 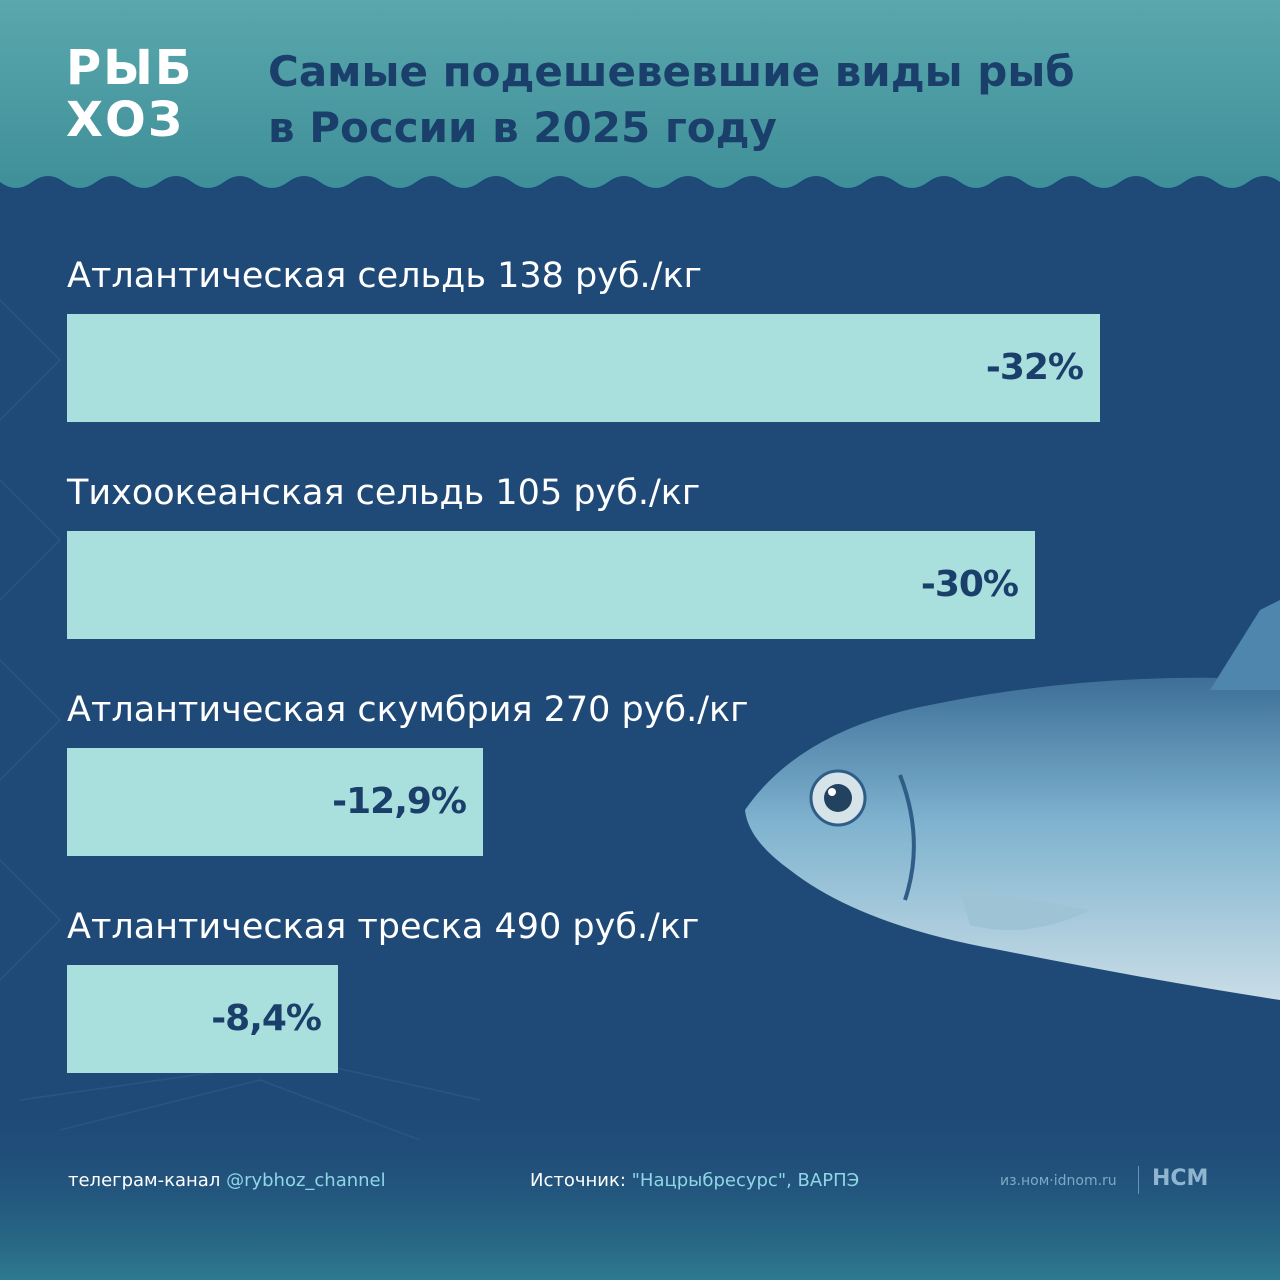 What do you see at coordinates (745, 1180) in the screenshot?
I see `footer-source-text: "Нацрыбресурс", ВАРПЭ` at bounding box center [745, 1180].